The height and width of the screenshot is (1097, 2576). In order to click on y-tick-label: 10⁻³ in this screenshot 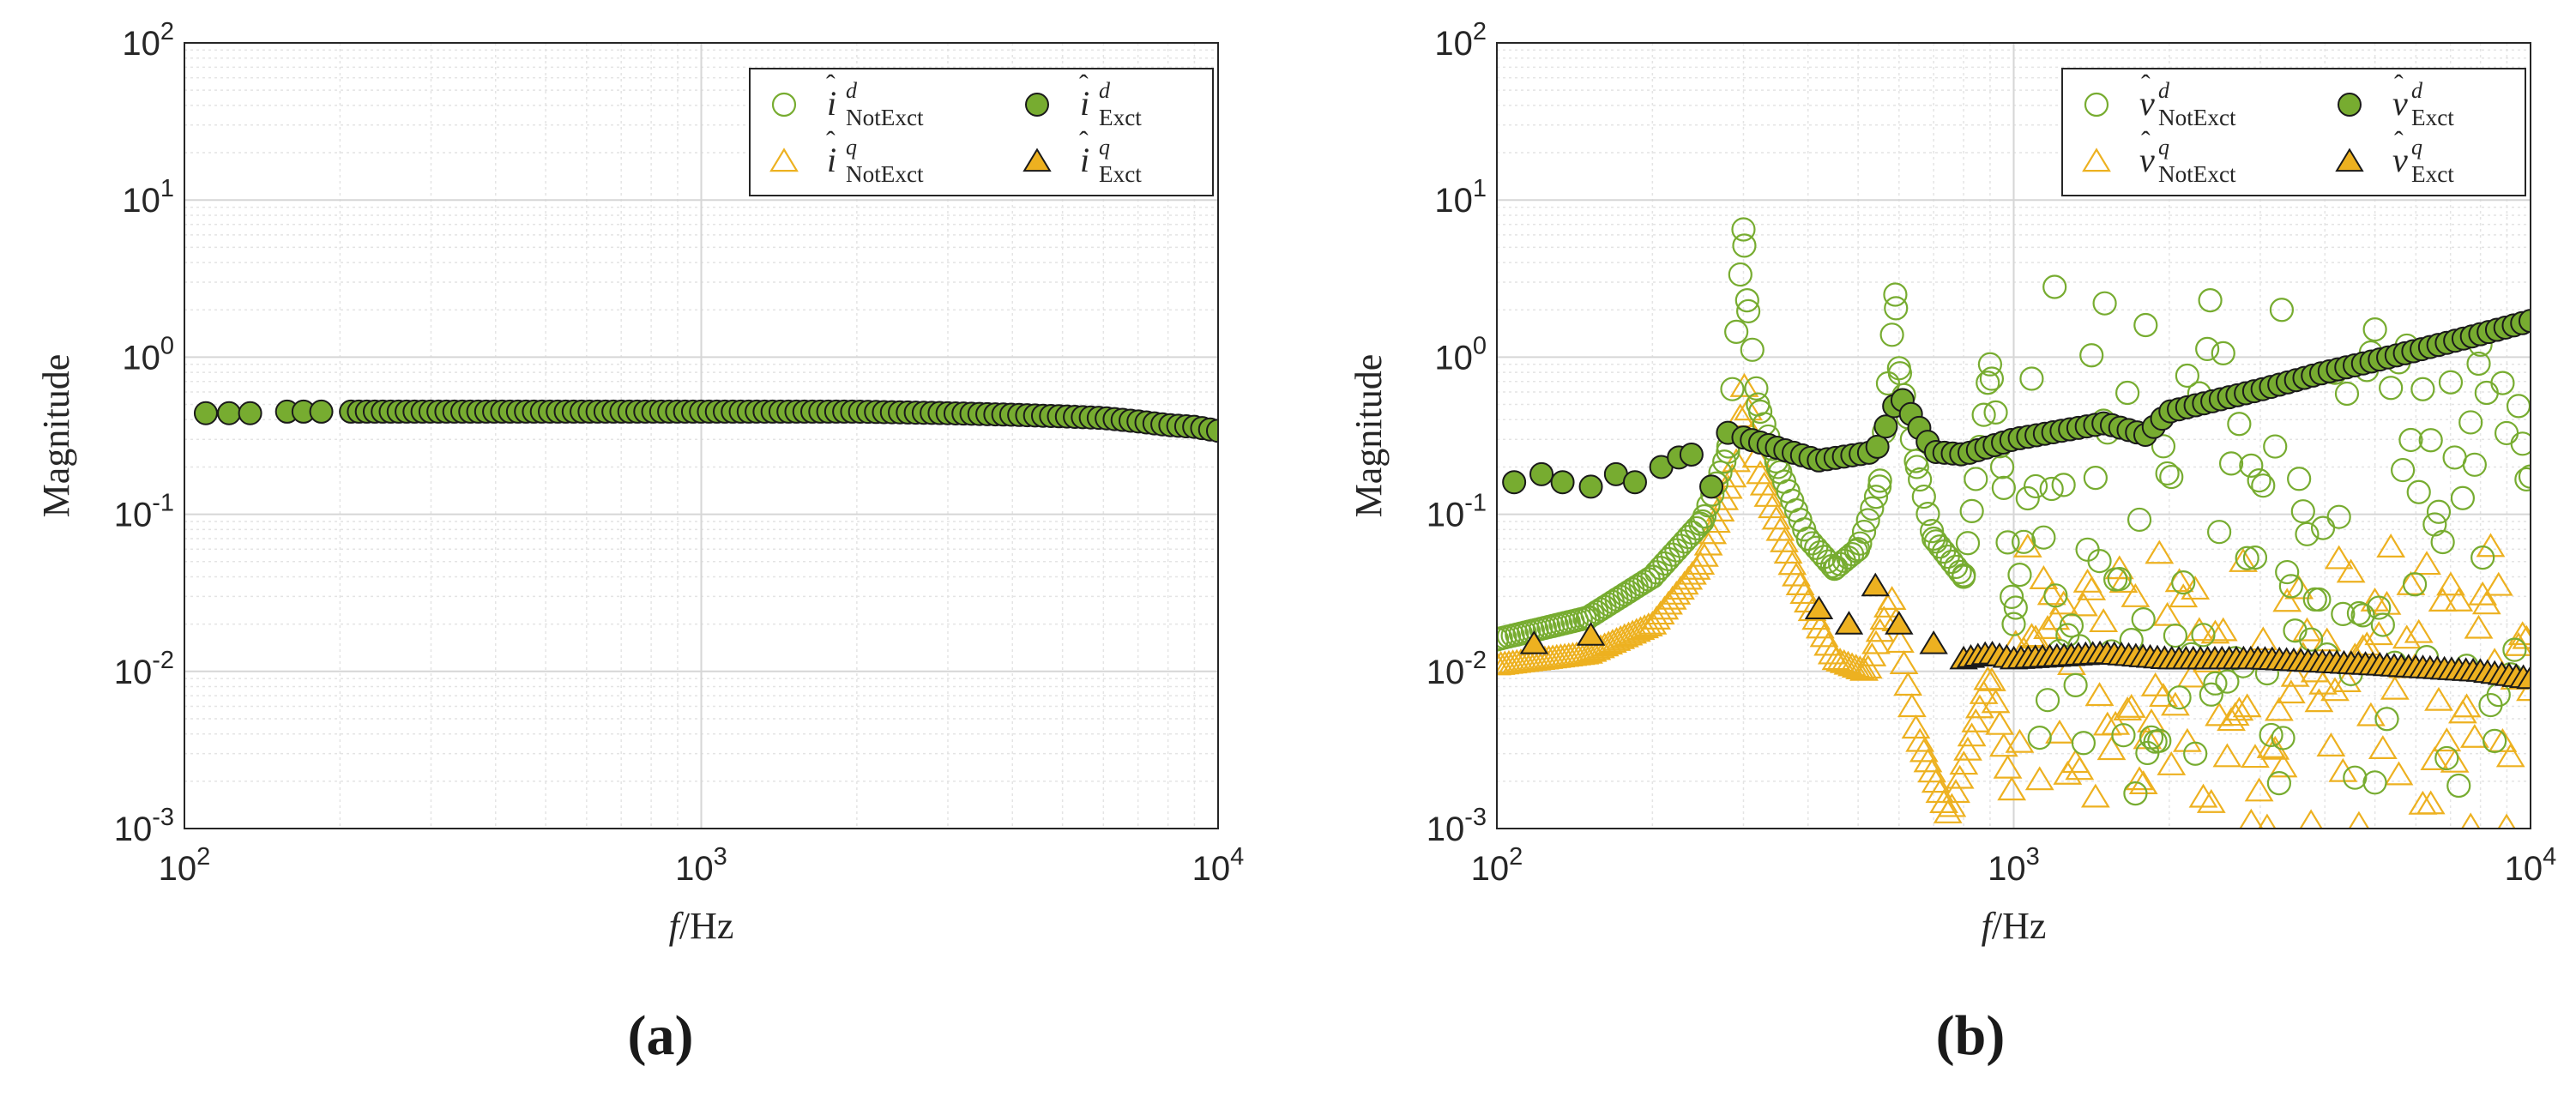, I will do `click(1457, 826)`.